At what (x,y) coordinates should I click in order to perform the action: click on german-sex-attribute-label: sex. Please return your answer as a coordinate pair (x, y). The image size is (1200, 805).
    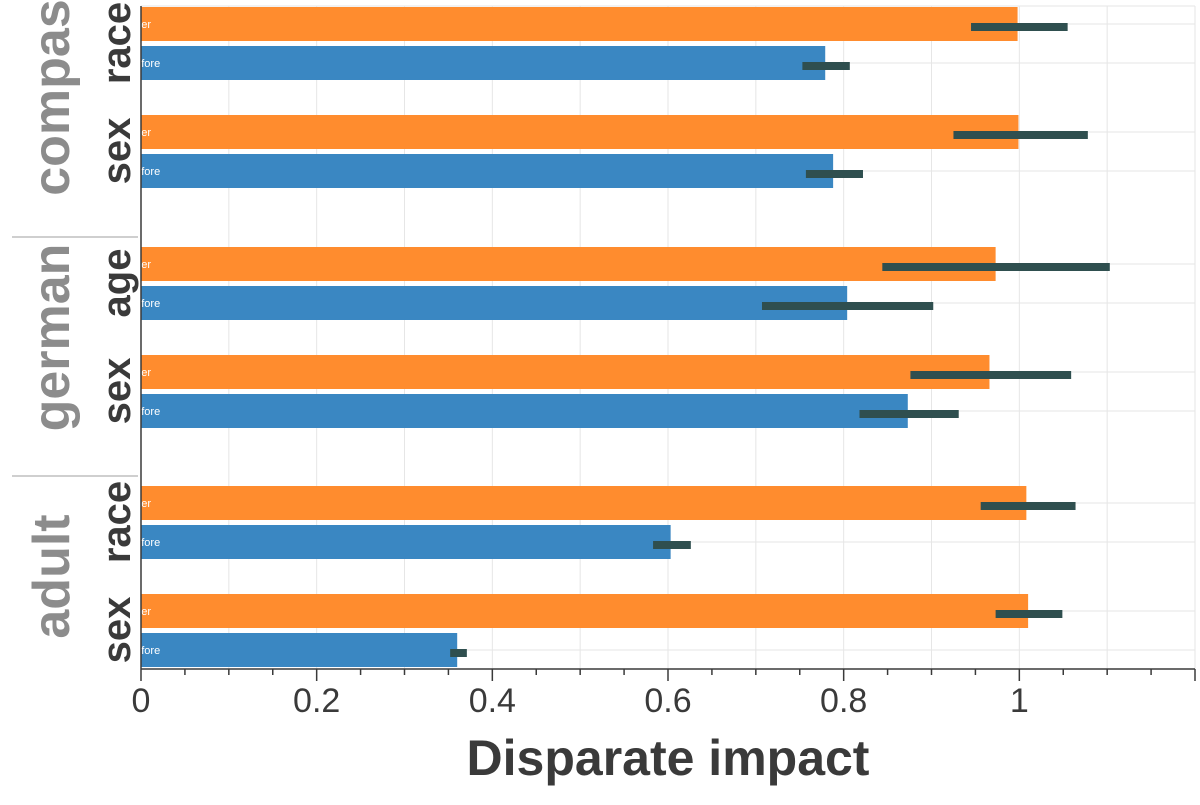
    Looking at the image, I should click on (117, 391).